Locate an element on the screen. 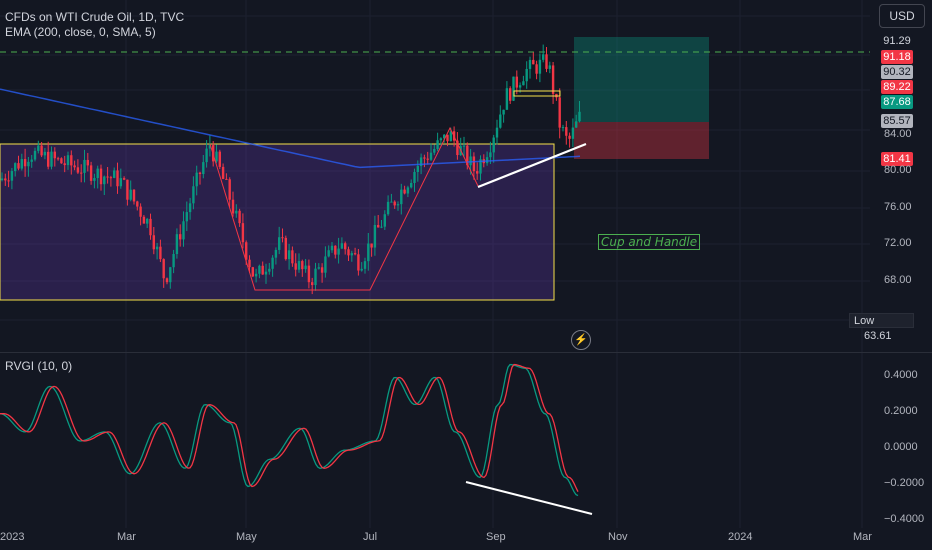 Image resolution: width=932 pixels, height=550 pixels. time-tick: May is located at coordinates (246, 537).